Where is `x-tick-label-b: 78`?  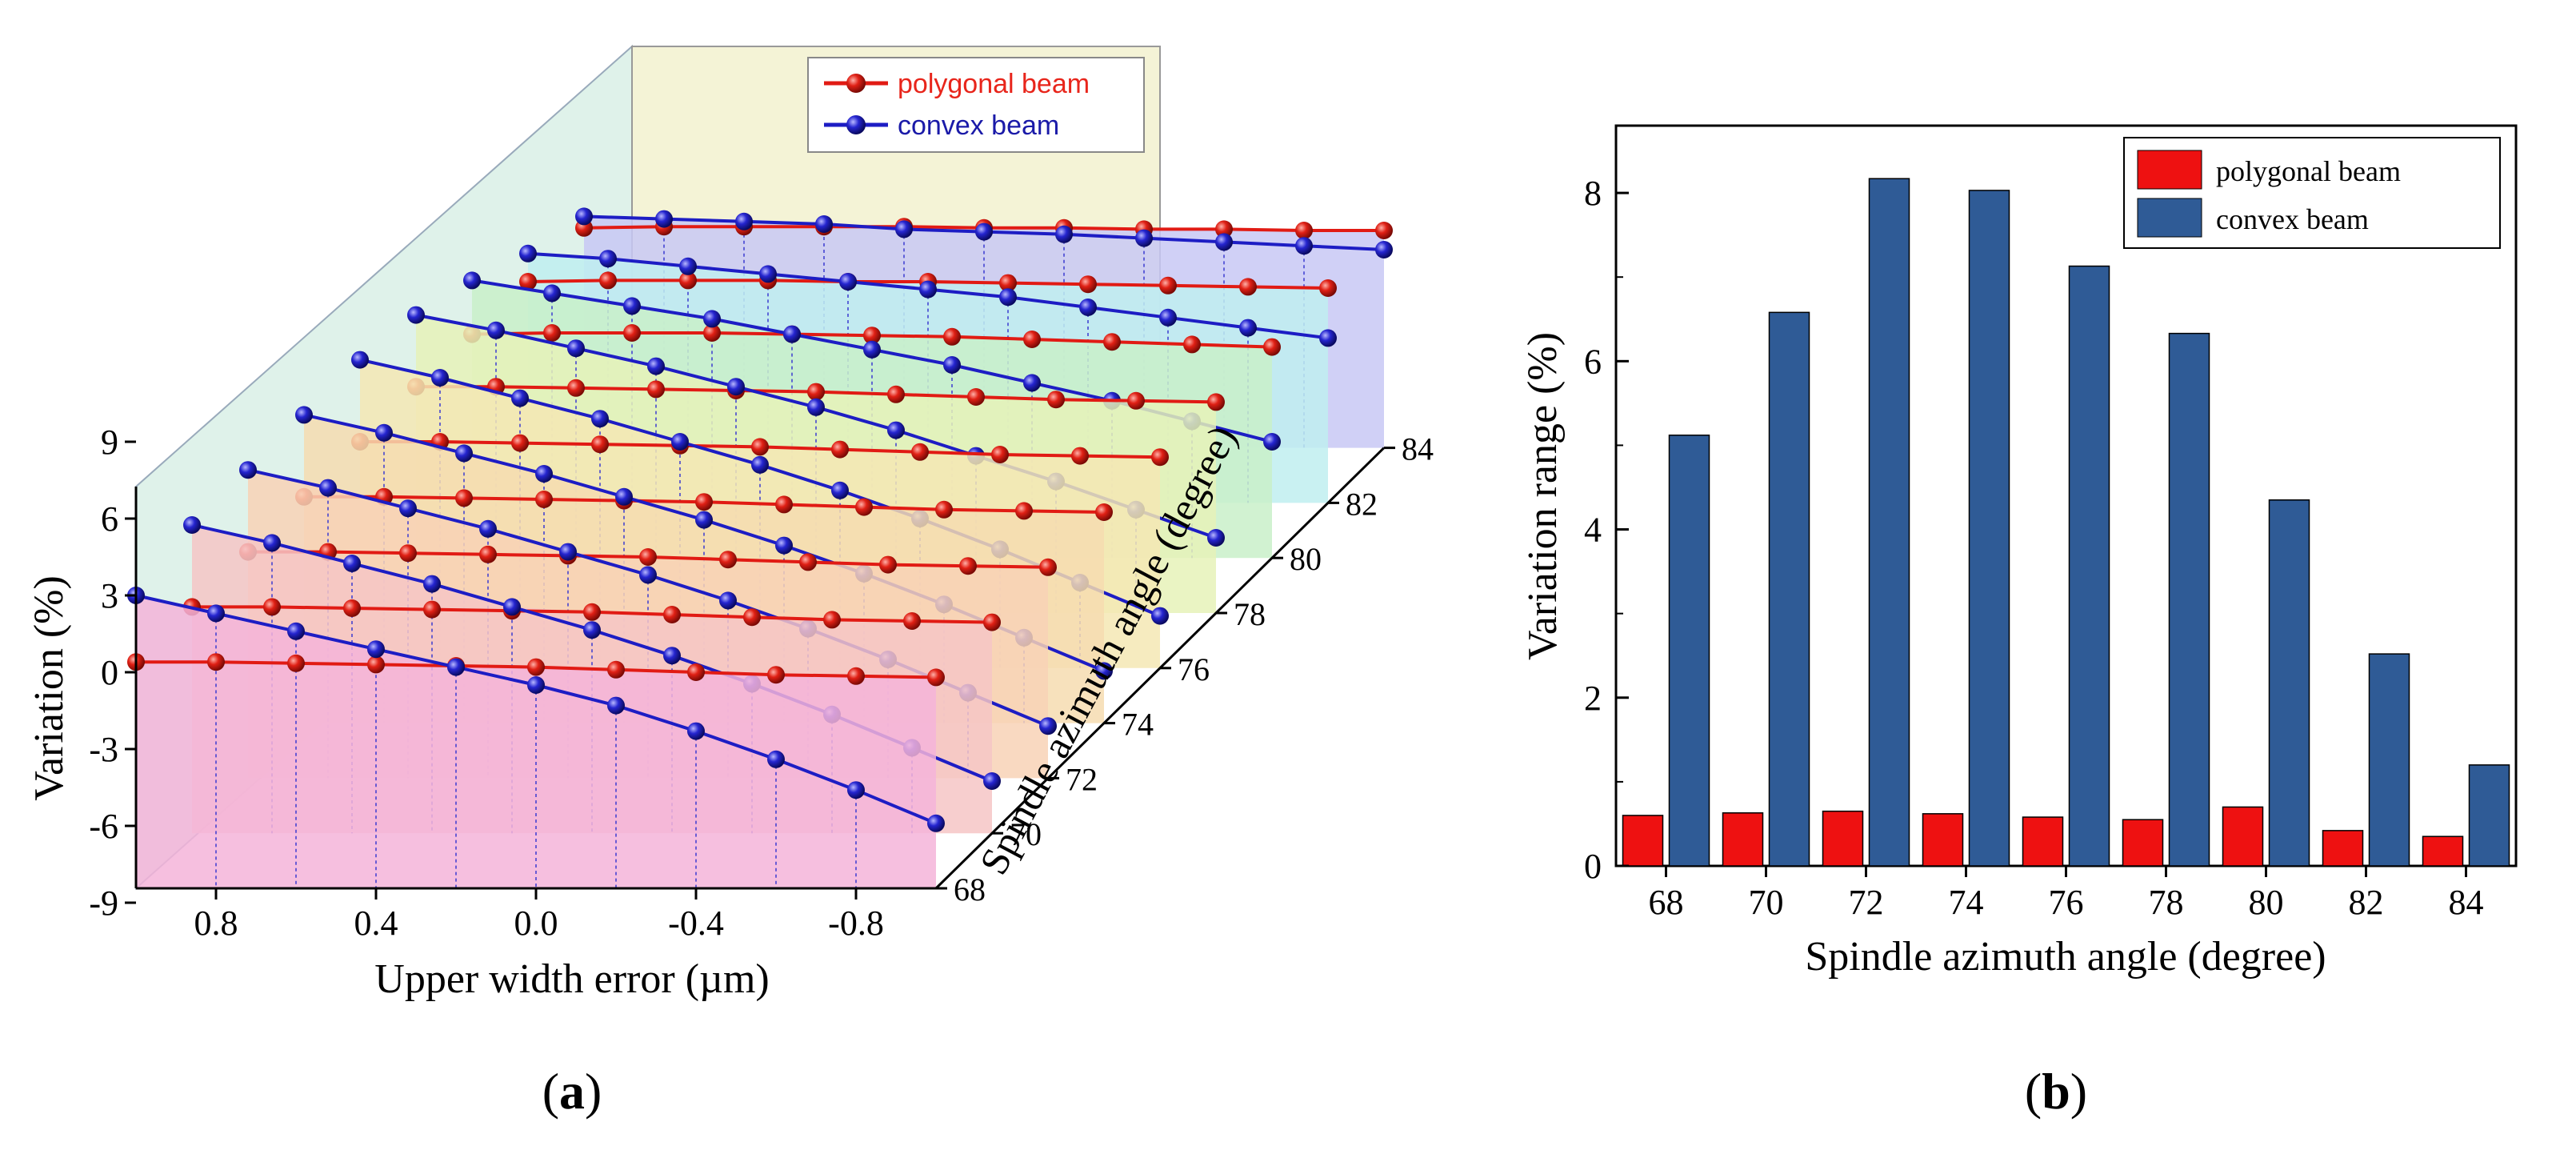
x-tick-label-b: 78 is located at coordinates (2166, 902).